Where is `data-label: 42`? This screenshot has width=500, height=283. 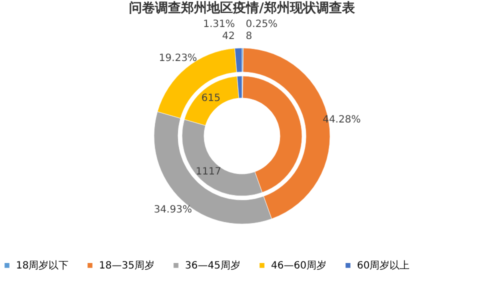
data-label: 42 is located at coordinates (228, 36).